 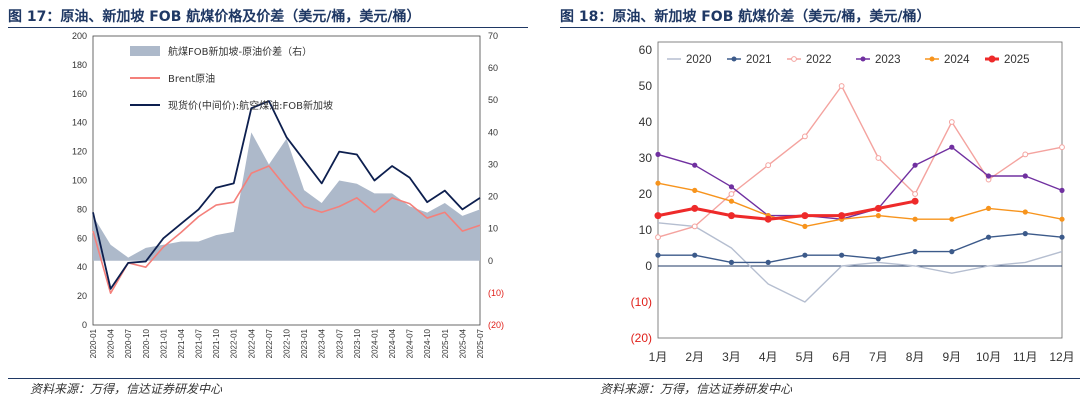 What do you see at coordinates (79, 36) in the screenshot?
I see `left-y-tick-label: 200` at bounding box center [79, 36].